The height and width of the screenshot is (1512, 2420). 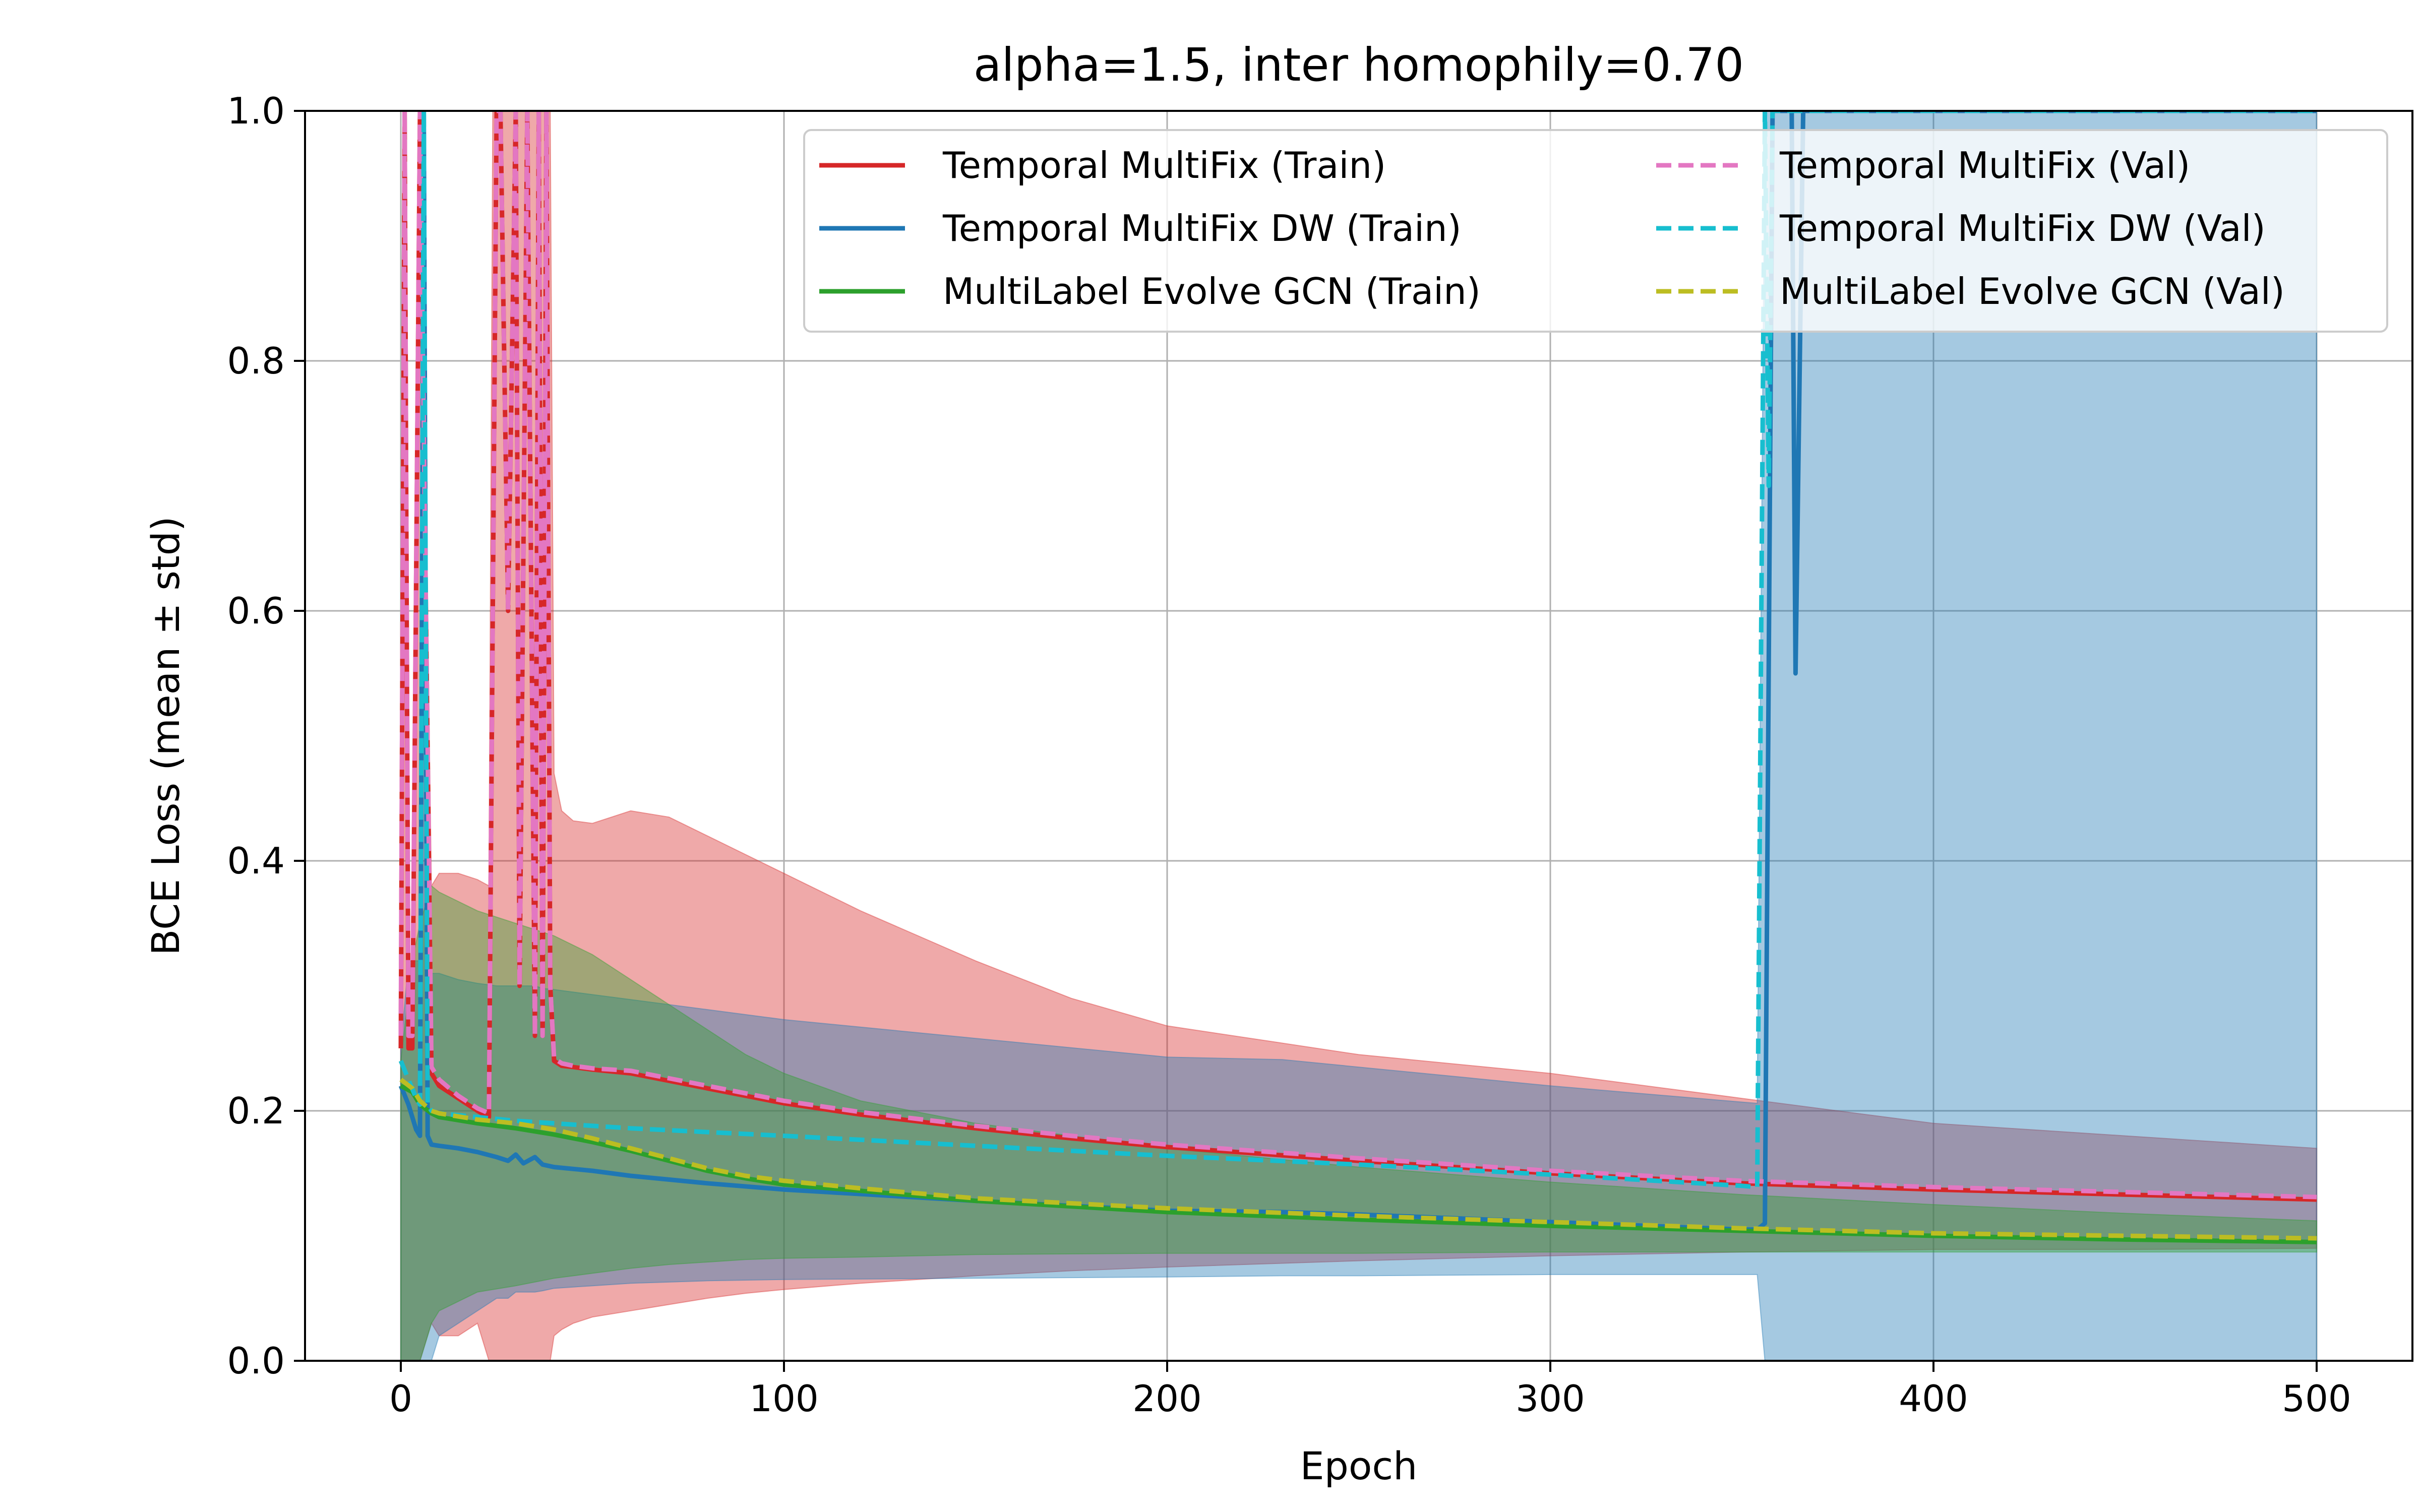 I want to click on legend-box, so click(x=1595, y=231).